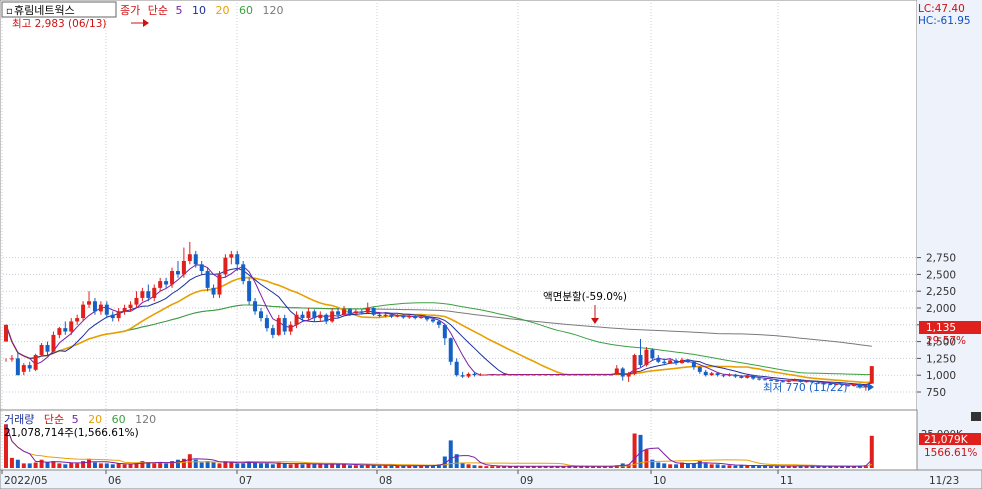  I want to click on last-volume: 21,079K, so click(946, 440).